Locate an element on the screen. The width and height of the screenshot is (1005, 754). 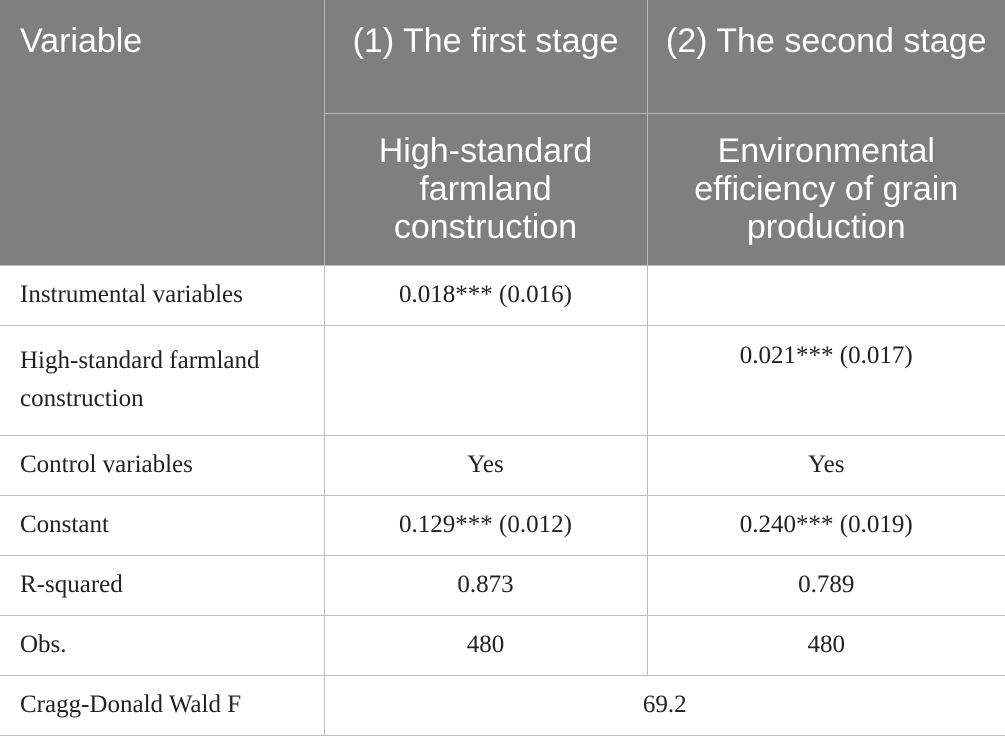
table-row: Instrumental variables 0.018*** (0.016) is located at coordinates (502, 295).